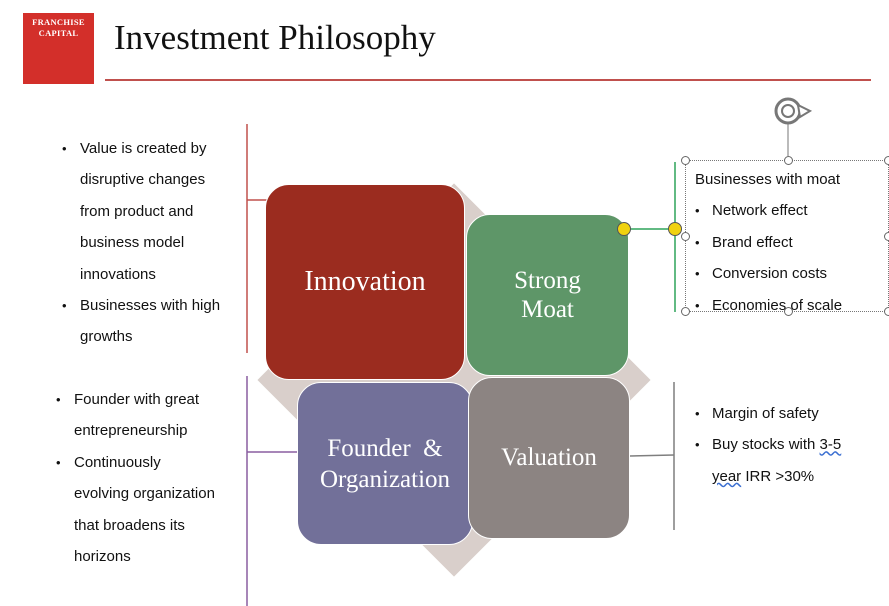 Image resolution: width=889 pixels, height=606 pixels. I want to click on strong-moat-tile: Strong Moat, so click(547, 295).